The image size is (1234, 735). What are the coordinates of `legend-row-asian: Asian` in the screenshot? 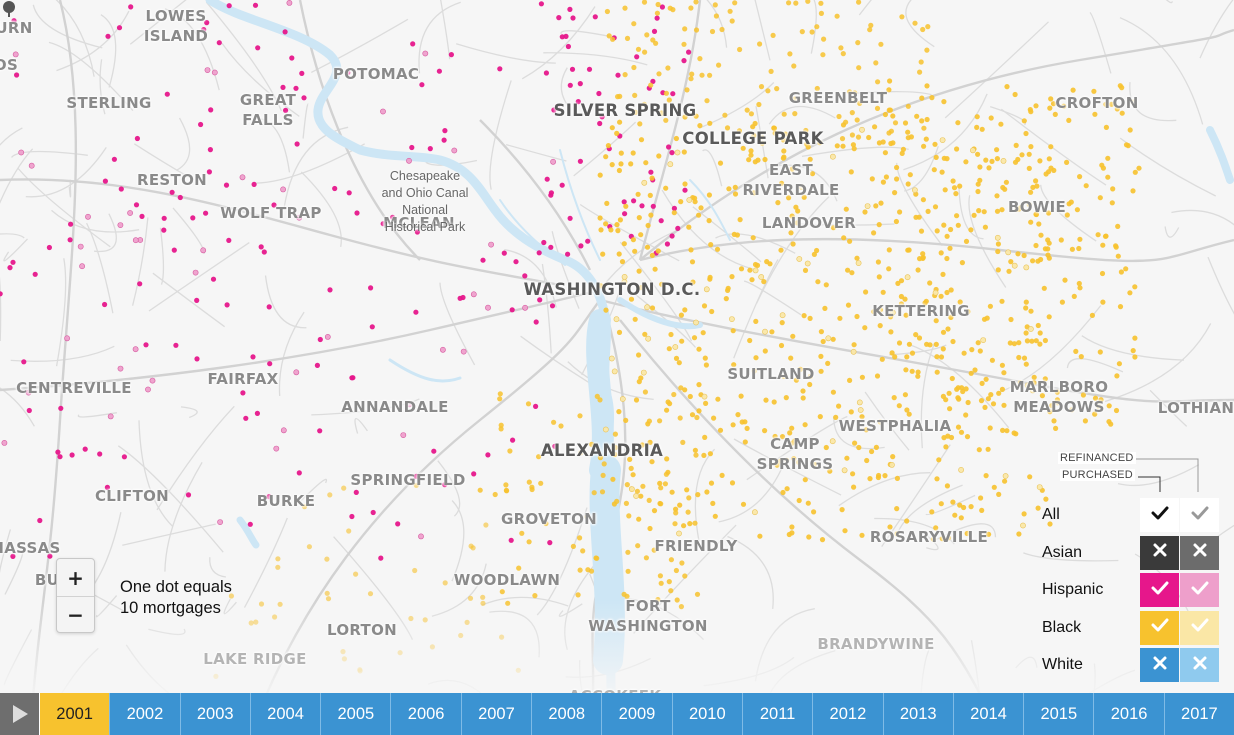 It's located at (1125, 552).